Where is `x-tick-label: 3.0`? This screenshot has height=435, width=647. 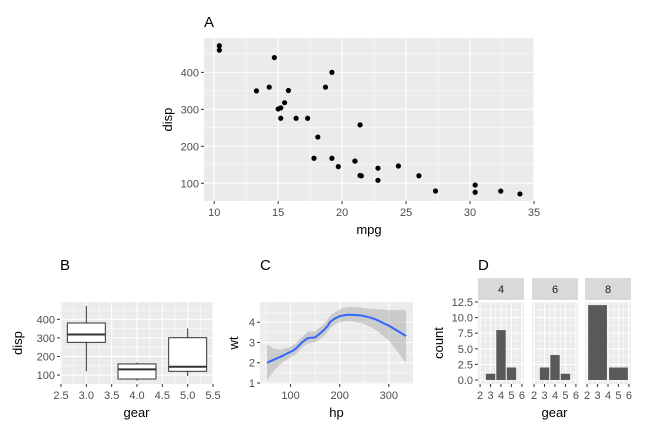 x-tick-label: 3.0 is located at coordinates (86, 396).